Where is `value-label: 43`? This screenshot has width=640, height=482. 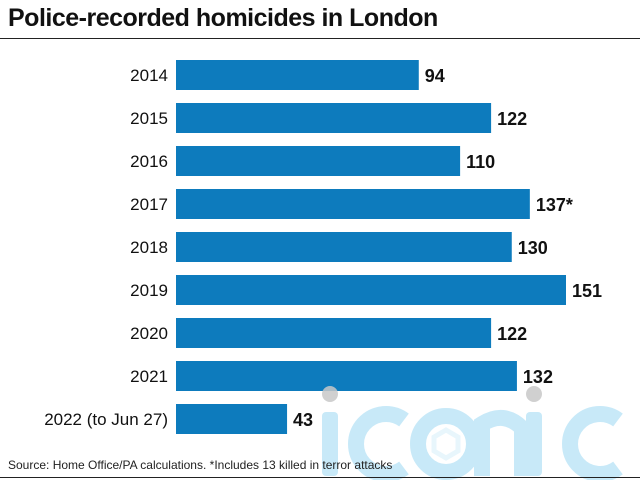
value-label: 43 is located at coordinates (303, 420).